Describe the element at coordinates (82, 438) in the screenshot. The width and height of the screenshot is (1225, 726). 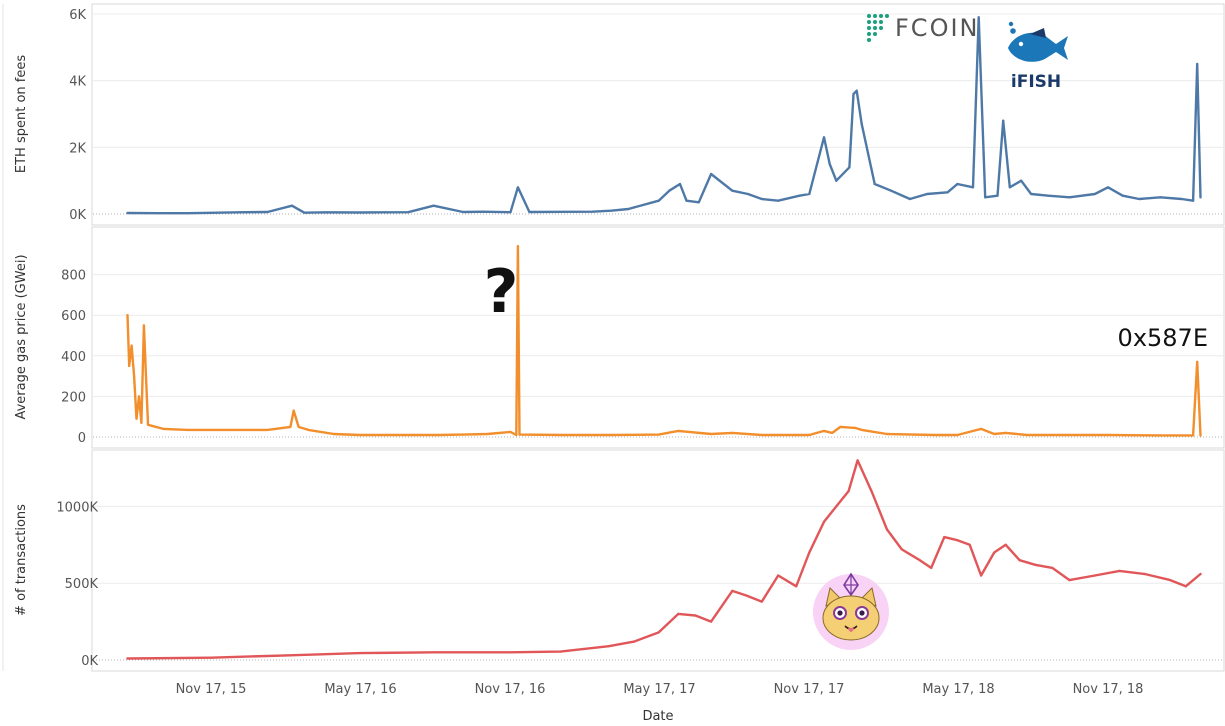
I see `gas-ytick-label: 0` at that location.